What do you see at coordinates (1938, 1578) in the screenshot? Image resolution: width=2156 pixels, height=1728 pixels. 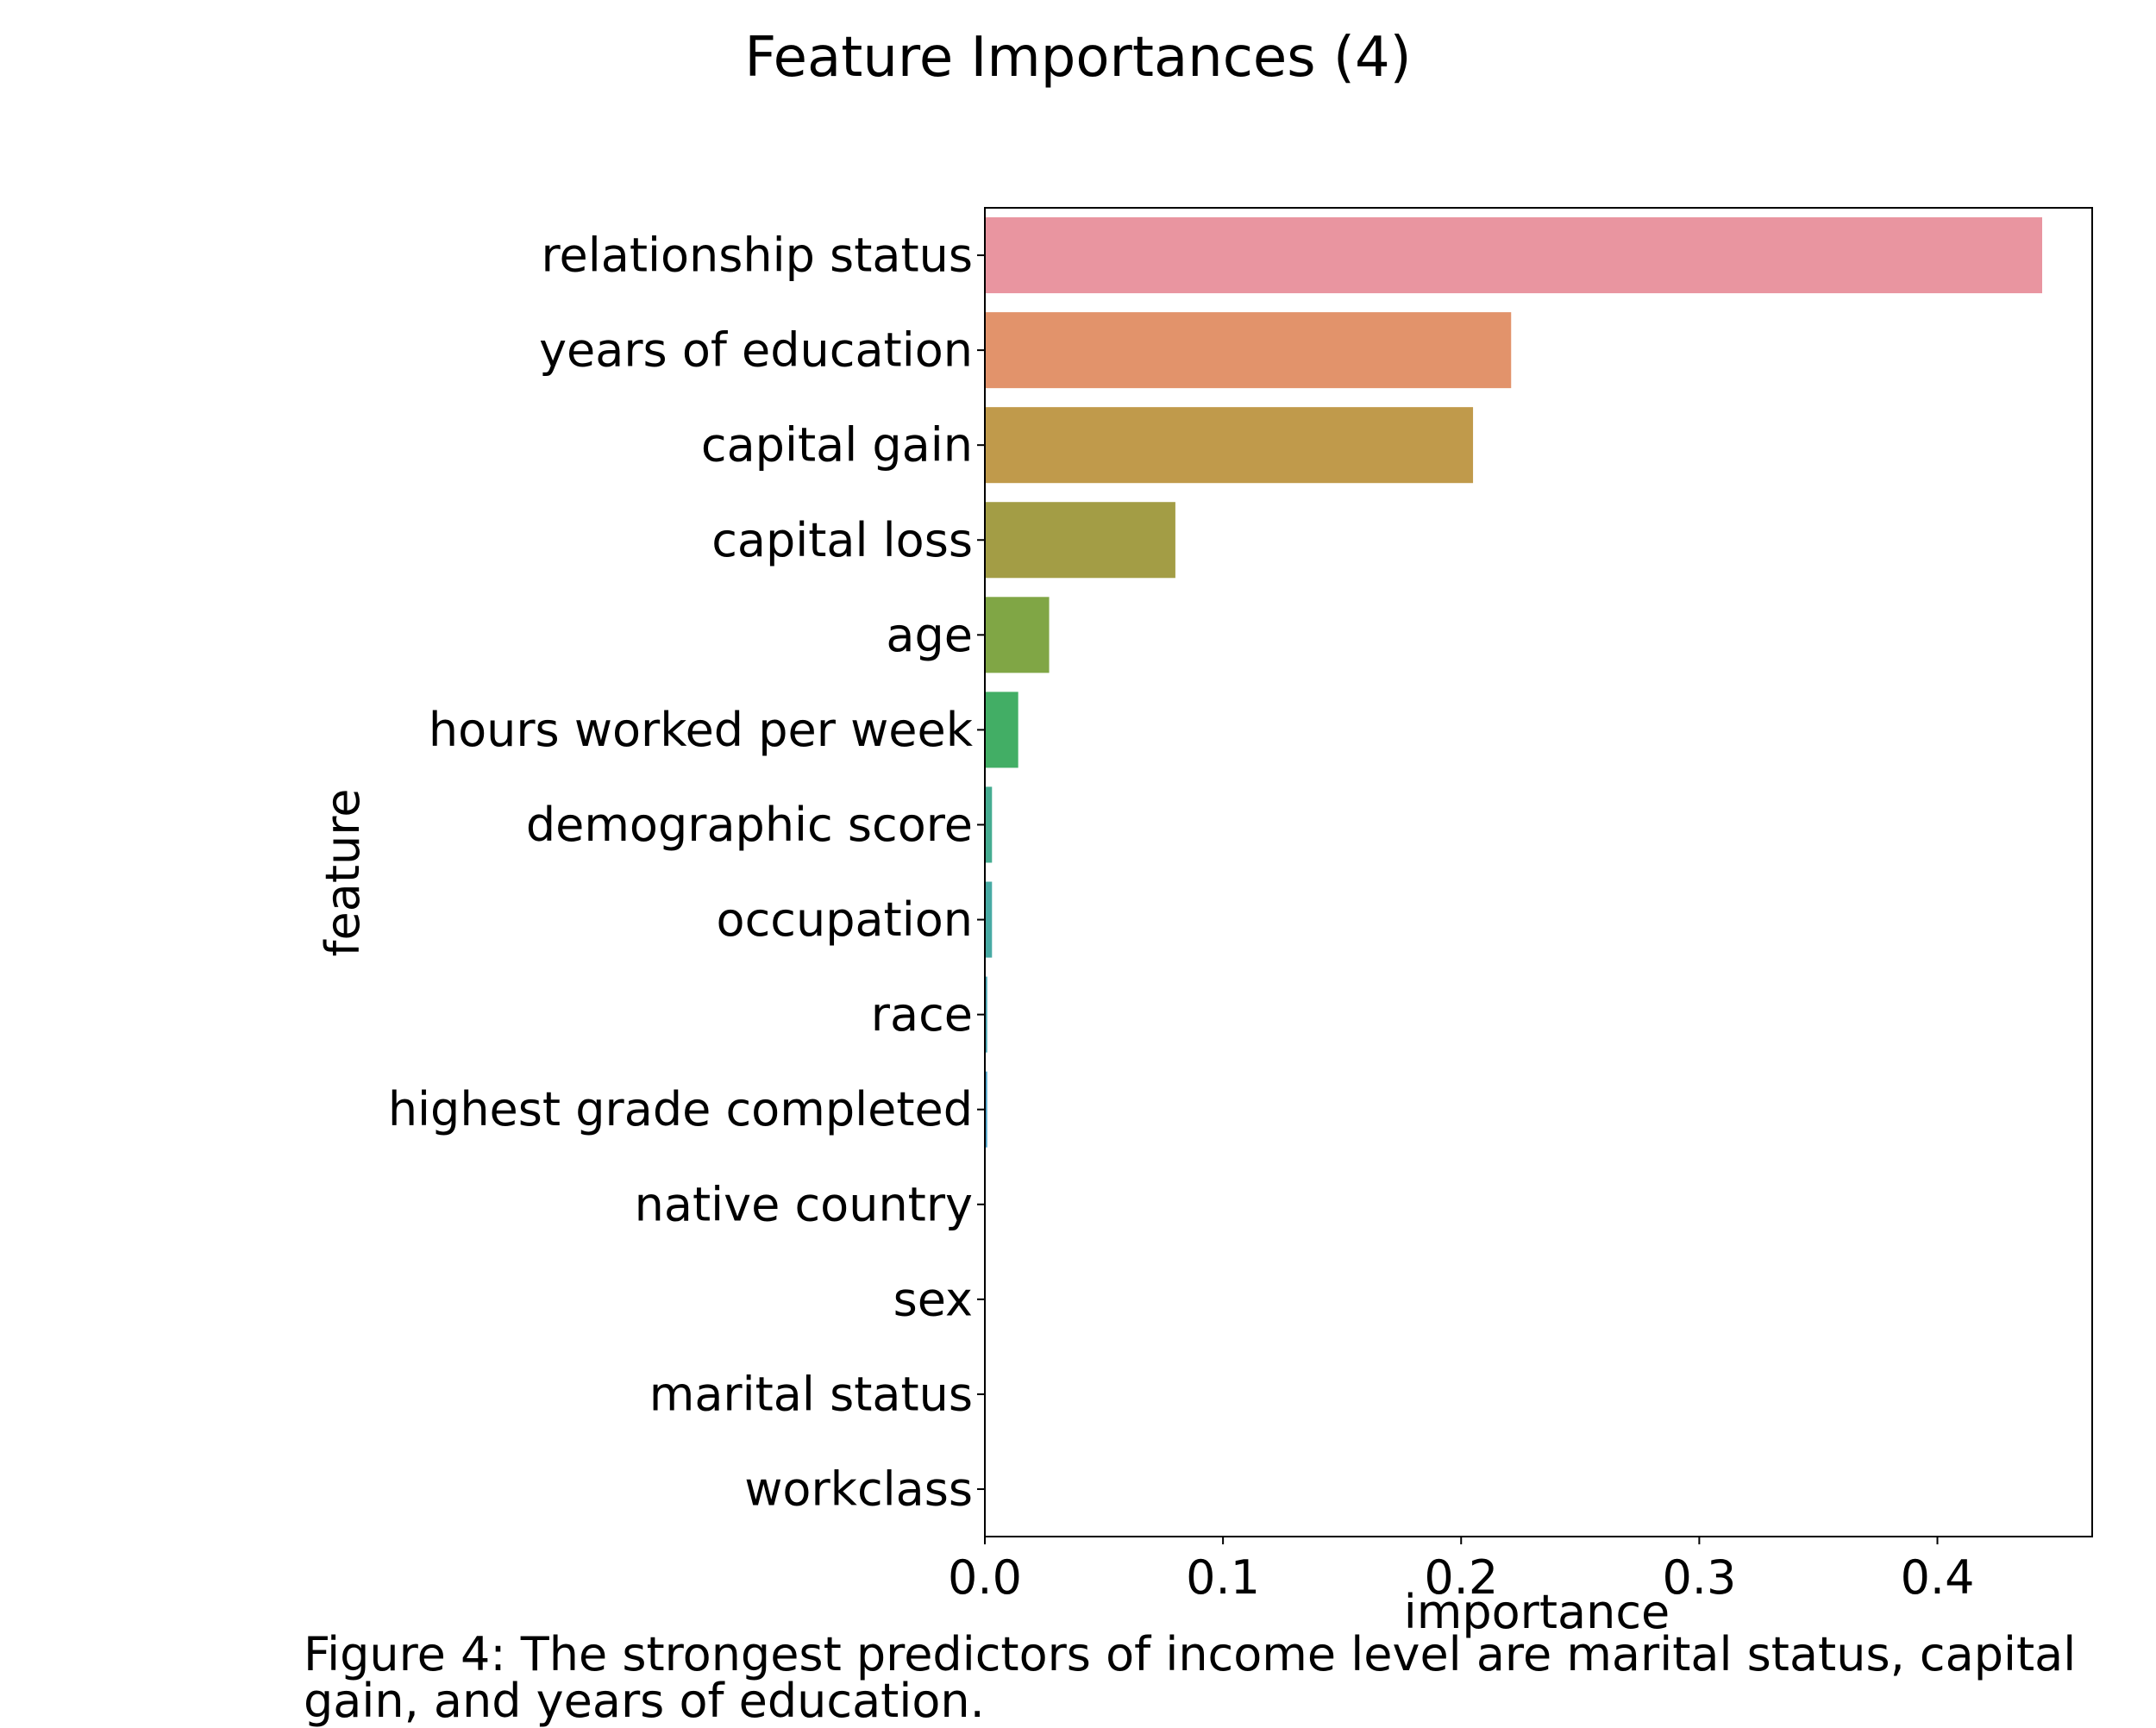 I see `x-tick-label: 0.4` at bounding box center [1938, 1578].